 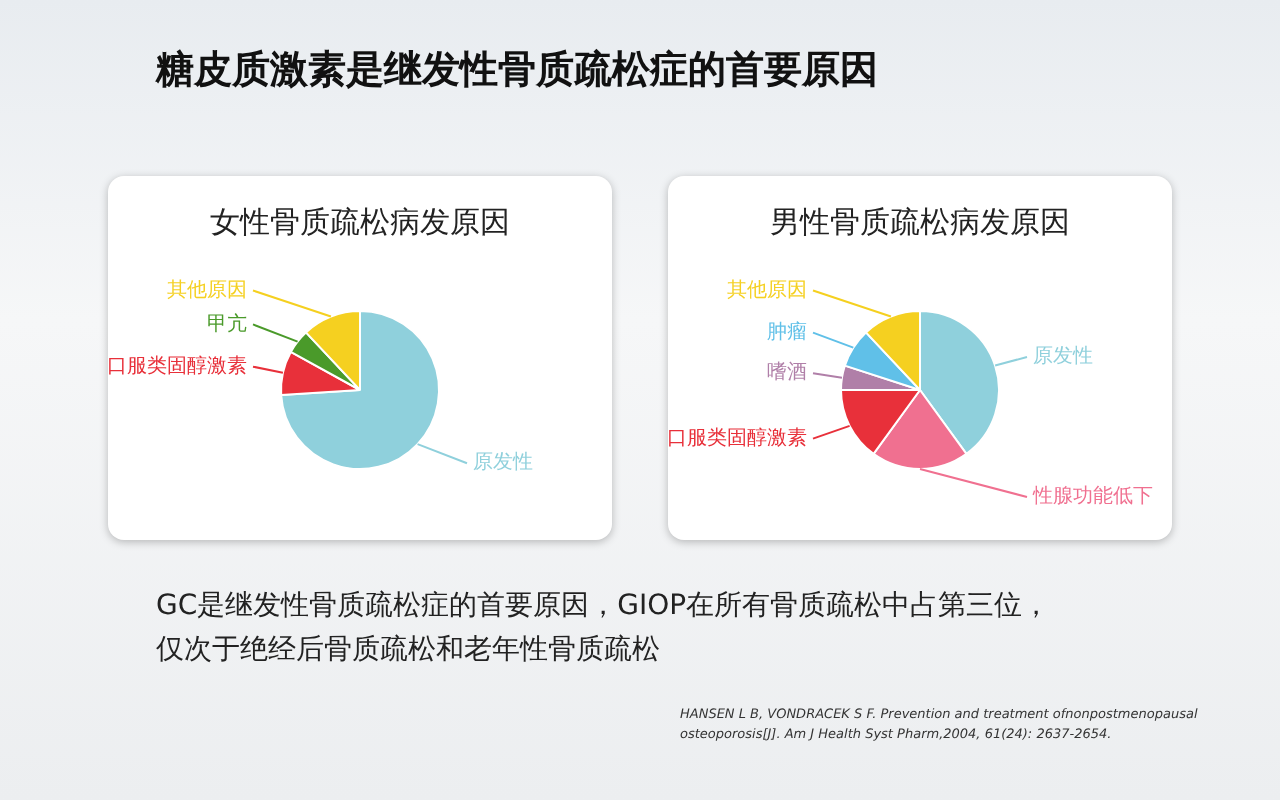 I want to click on text: GC是继发性骨质疏松症的首要原因，GIOP在所有骨质疏松中占第三位，, so click(x=604, y=607).